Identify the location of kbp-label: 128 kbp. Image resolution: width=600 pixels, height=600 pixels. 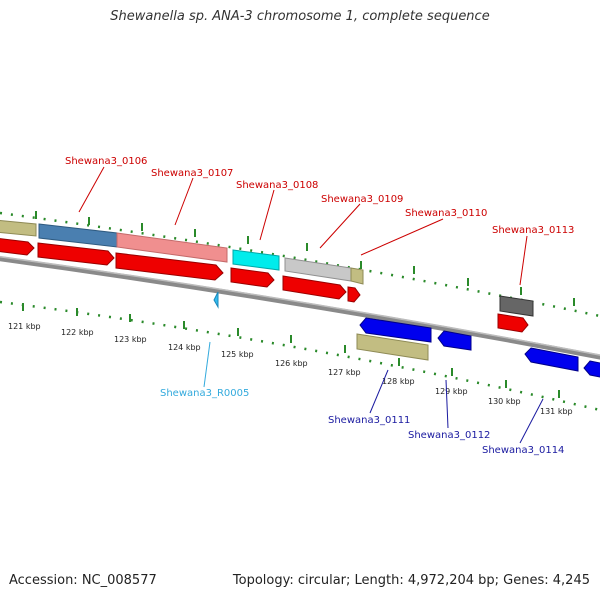
(398, 381).